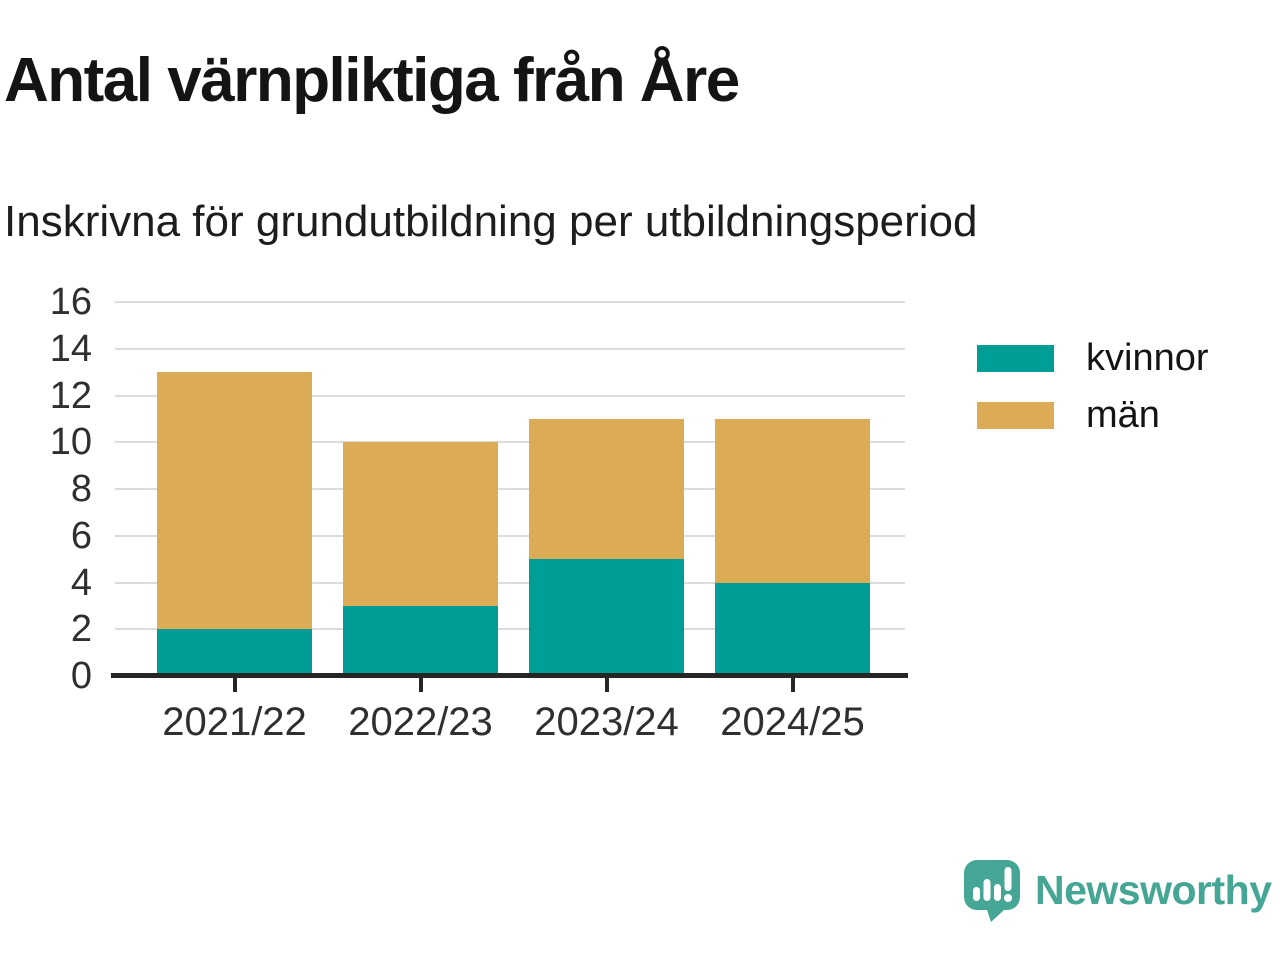  What do you see at coordinates (70, 302) in the screenshot?
I see `y-tick-label-16: 16` at bounding box center [70, 302].